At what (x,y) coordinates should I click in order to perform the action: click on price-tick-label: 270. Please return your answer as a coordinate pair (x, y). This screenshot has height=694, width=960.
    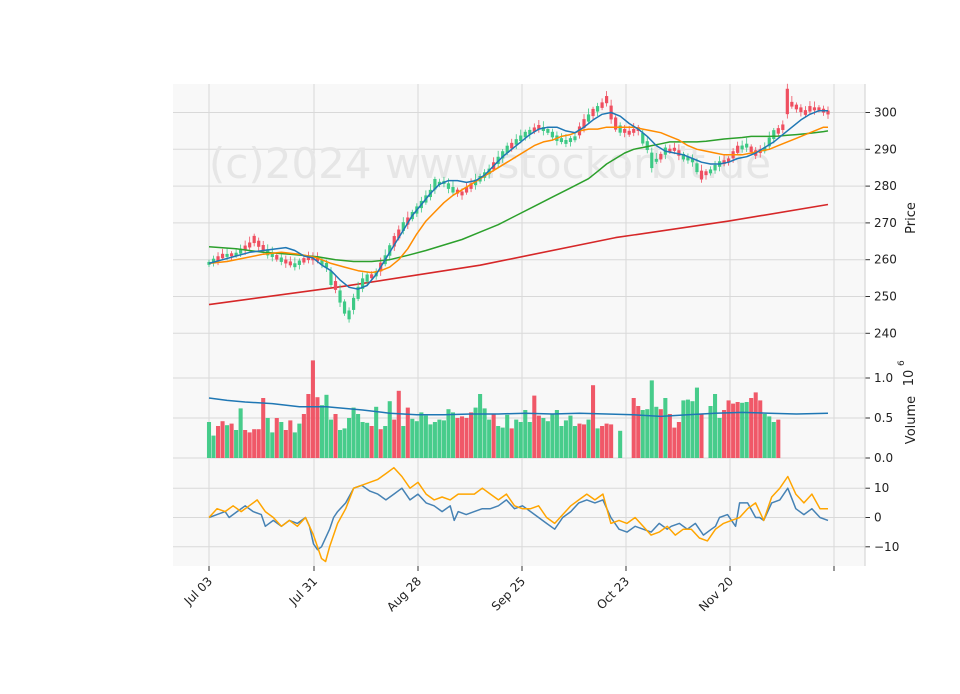
    Looking at the image, I should click on (885, 223).